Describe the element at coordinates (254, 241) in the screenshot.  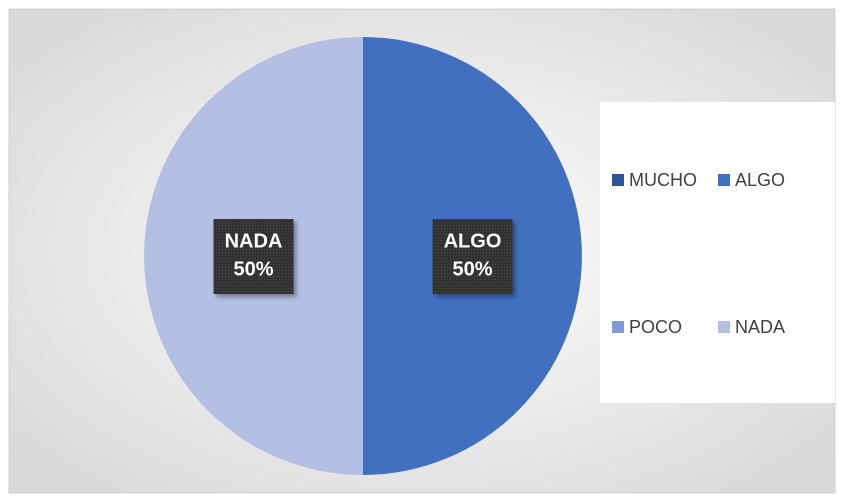
I see `data-label-name: NADA` at that location.